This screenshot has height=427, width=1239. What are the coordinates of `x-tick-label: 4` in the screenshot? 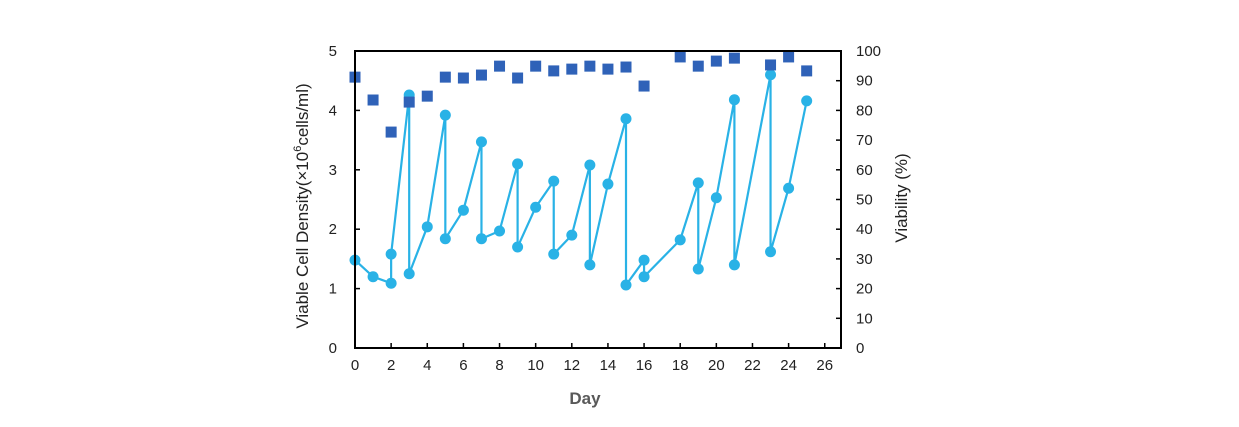 It's located at (427, 365).